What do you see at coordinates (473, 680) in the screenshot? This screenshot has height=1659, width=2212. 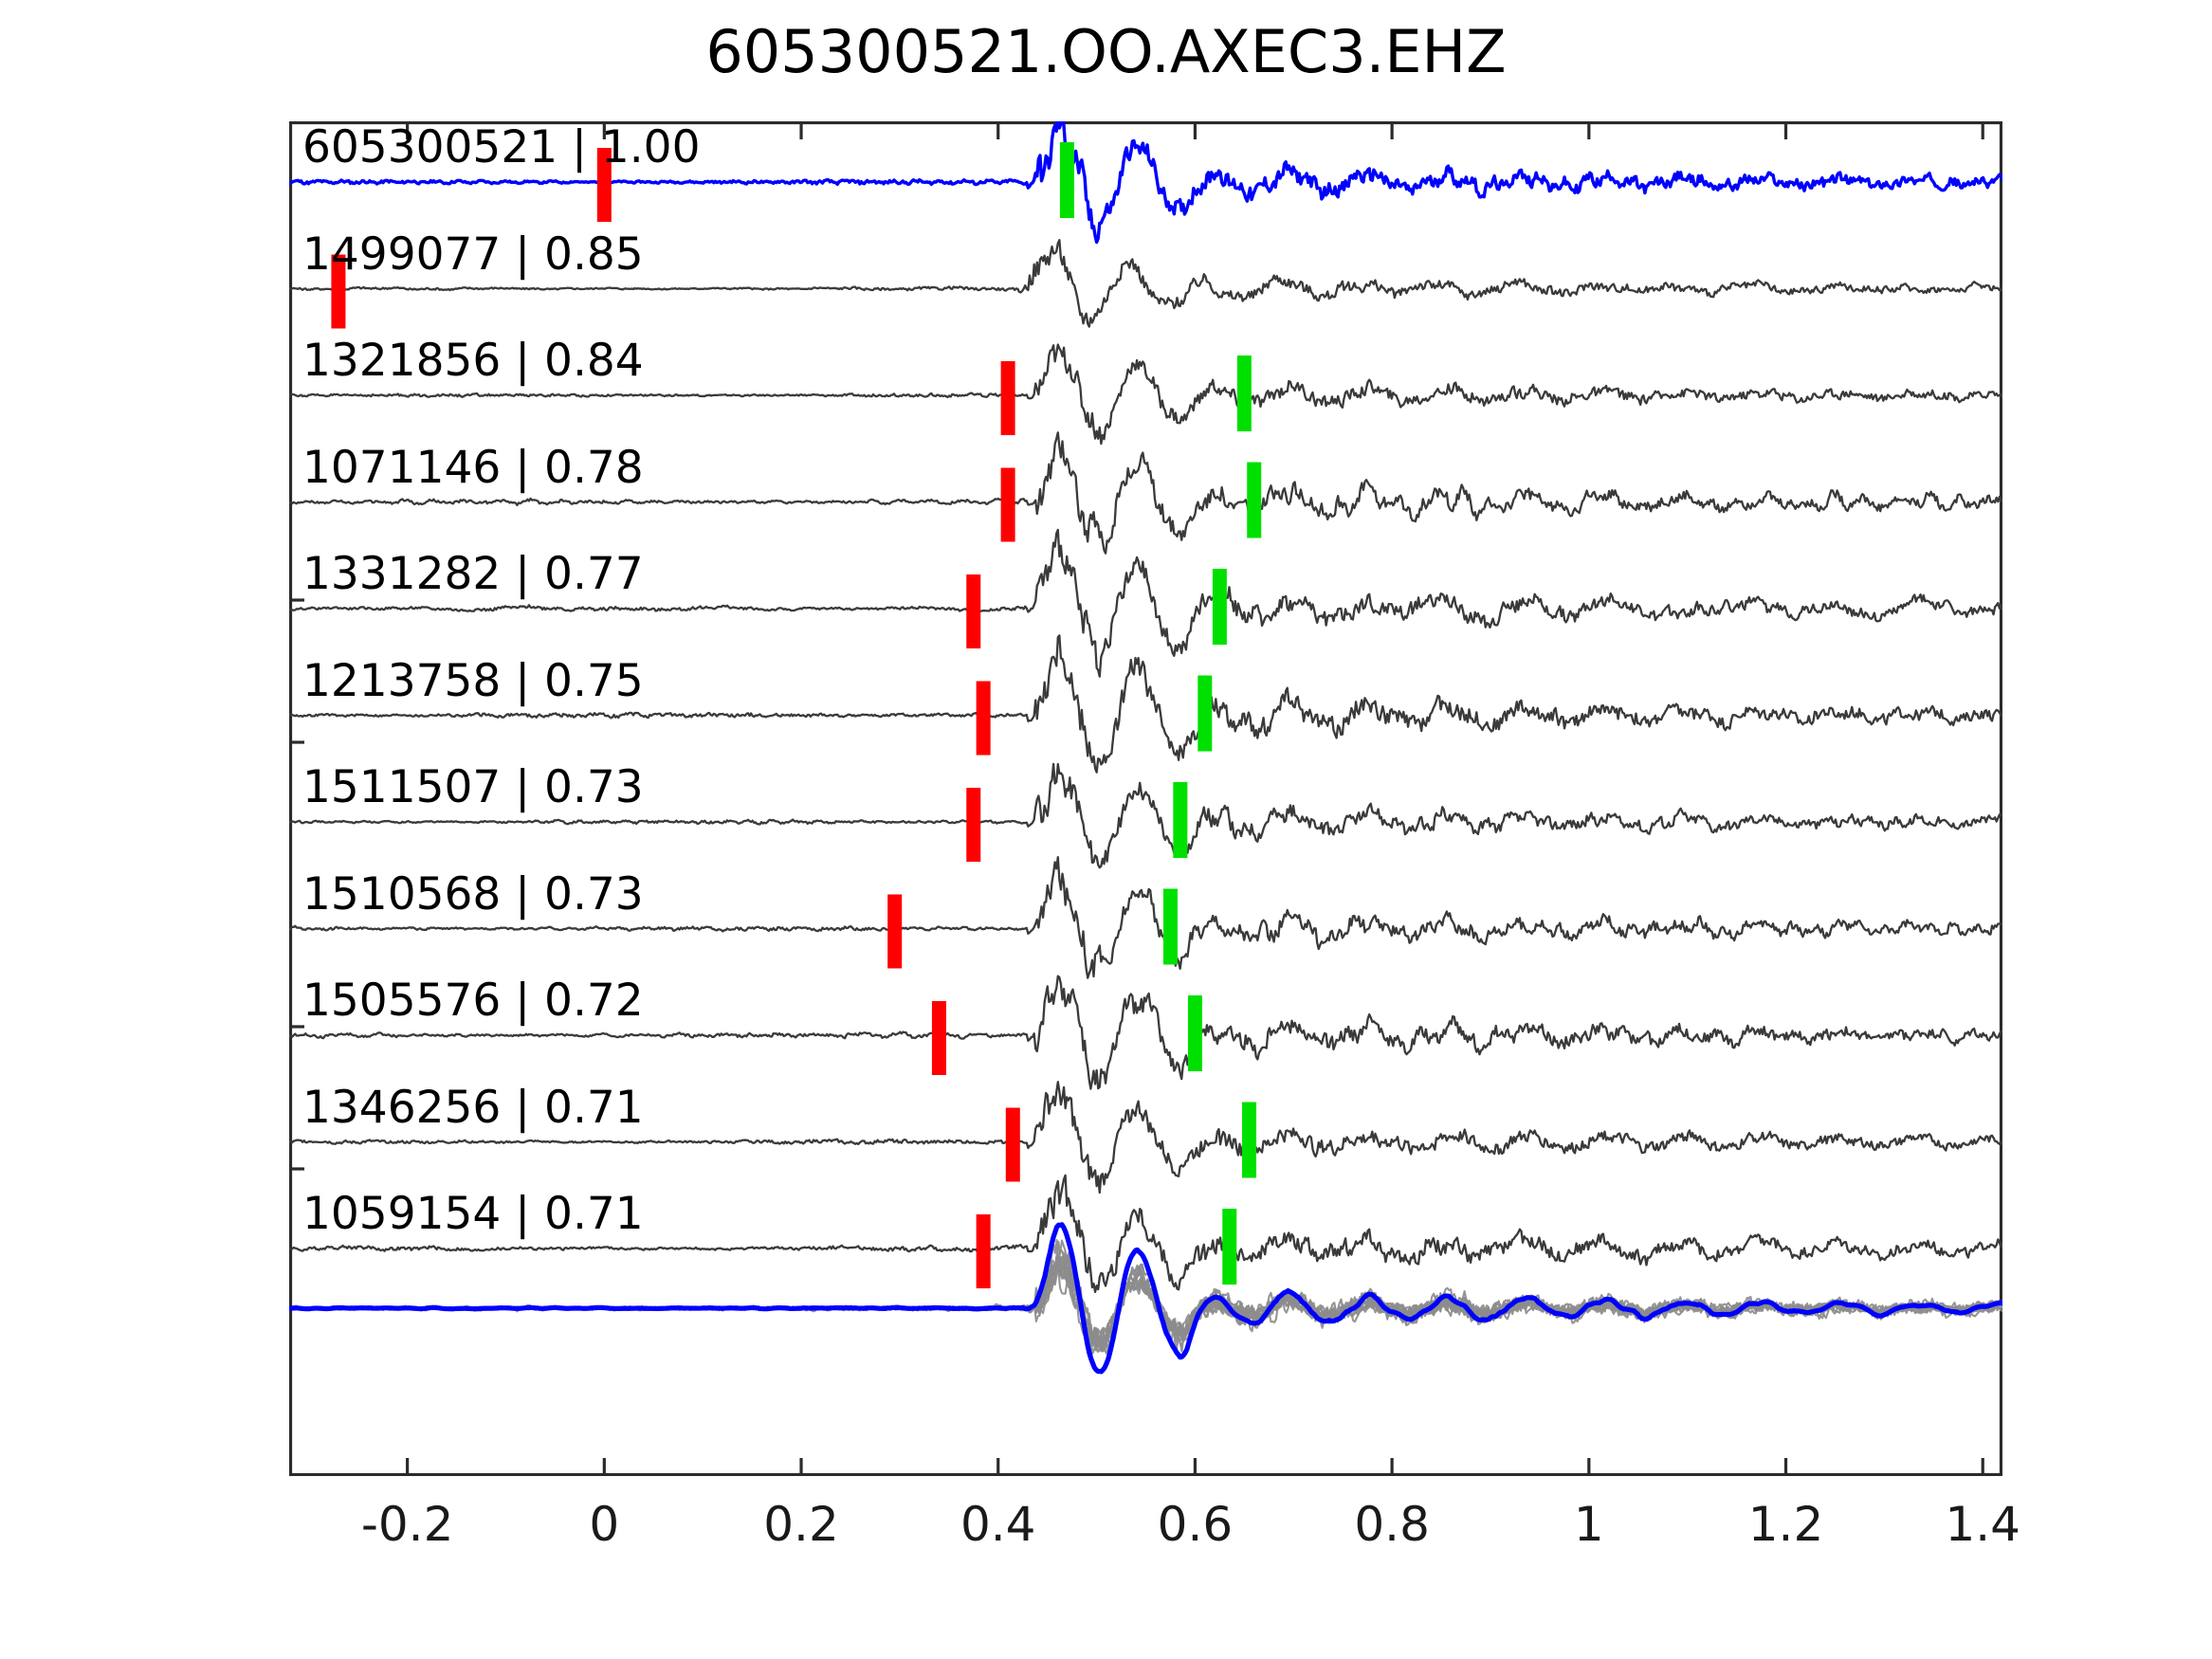 I see `trace-label: 1213758 | 0.75` at bounding box center [473, 680].